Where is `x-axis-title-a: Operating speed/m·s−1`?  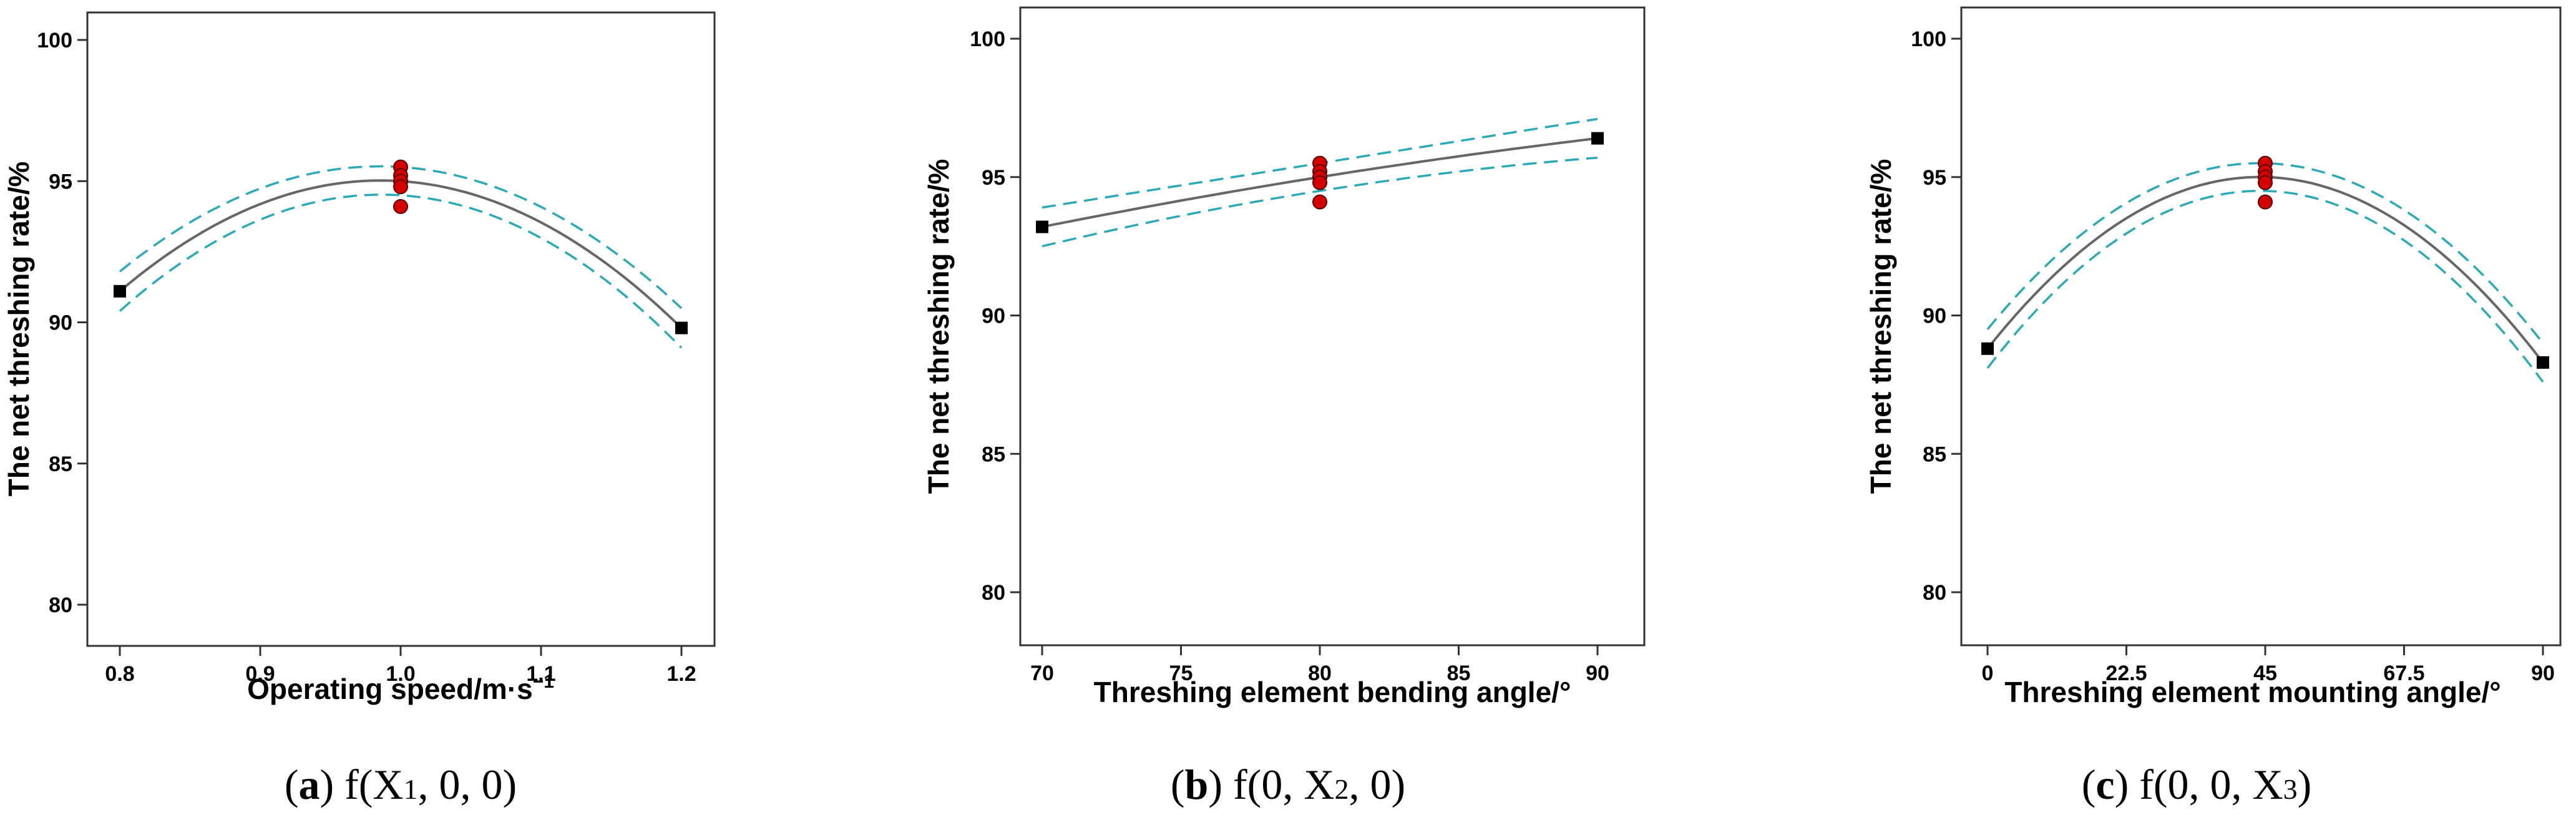
x-axis-title-a: Operating speed/m·s−1 is located at coordinates (400, 688).